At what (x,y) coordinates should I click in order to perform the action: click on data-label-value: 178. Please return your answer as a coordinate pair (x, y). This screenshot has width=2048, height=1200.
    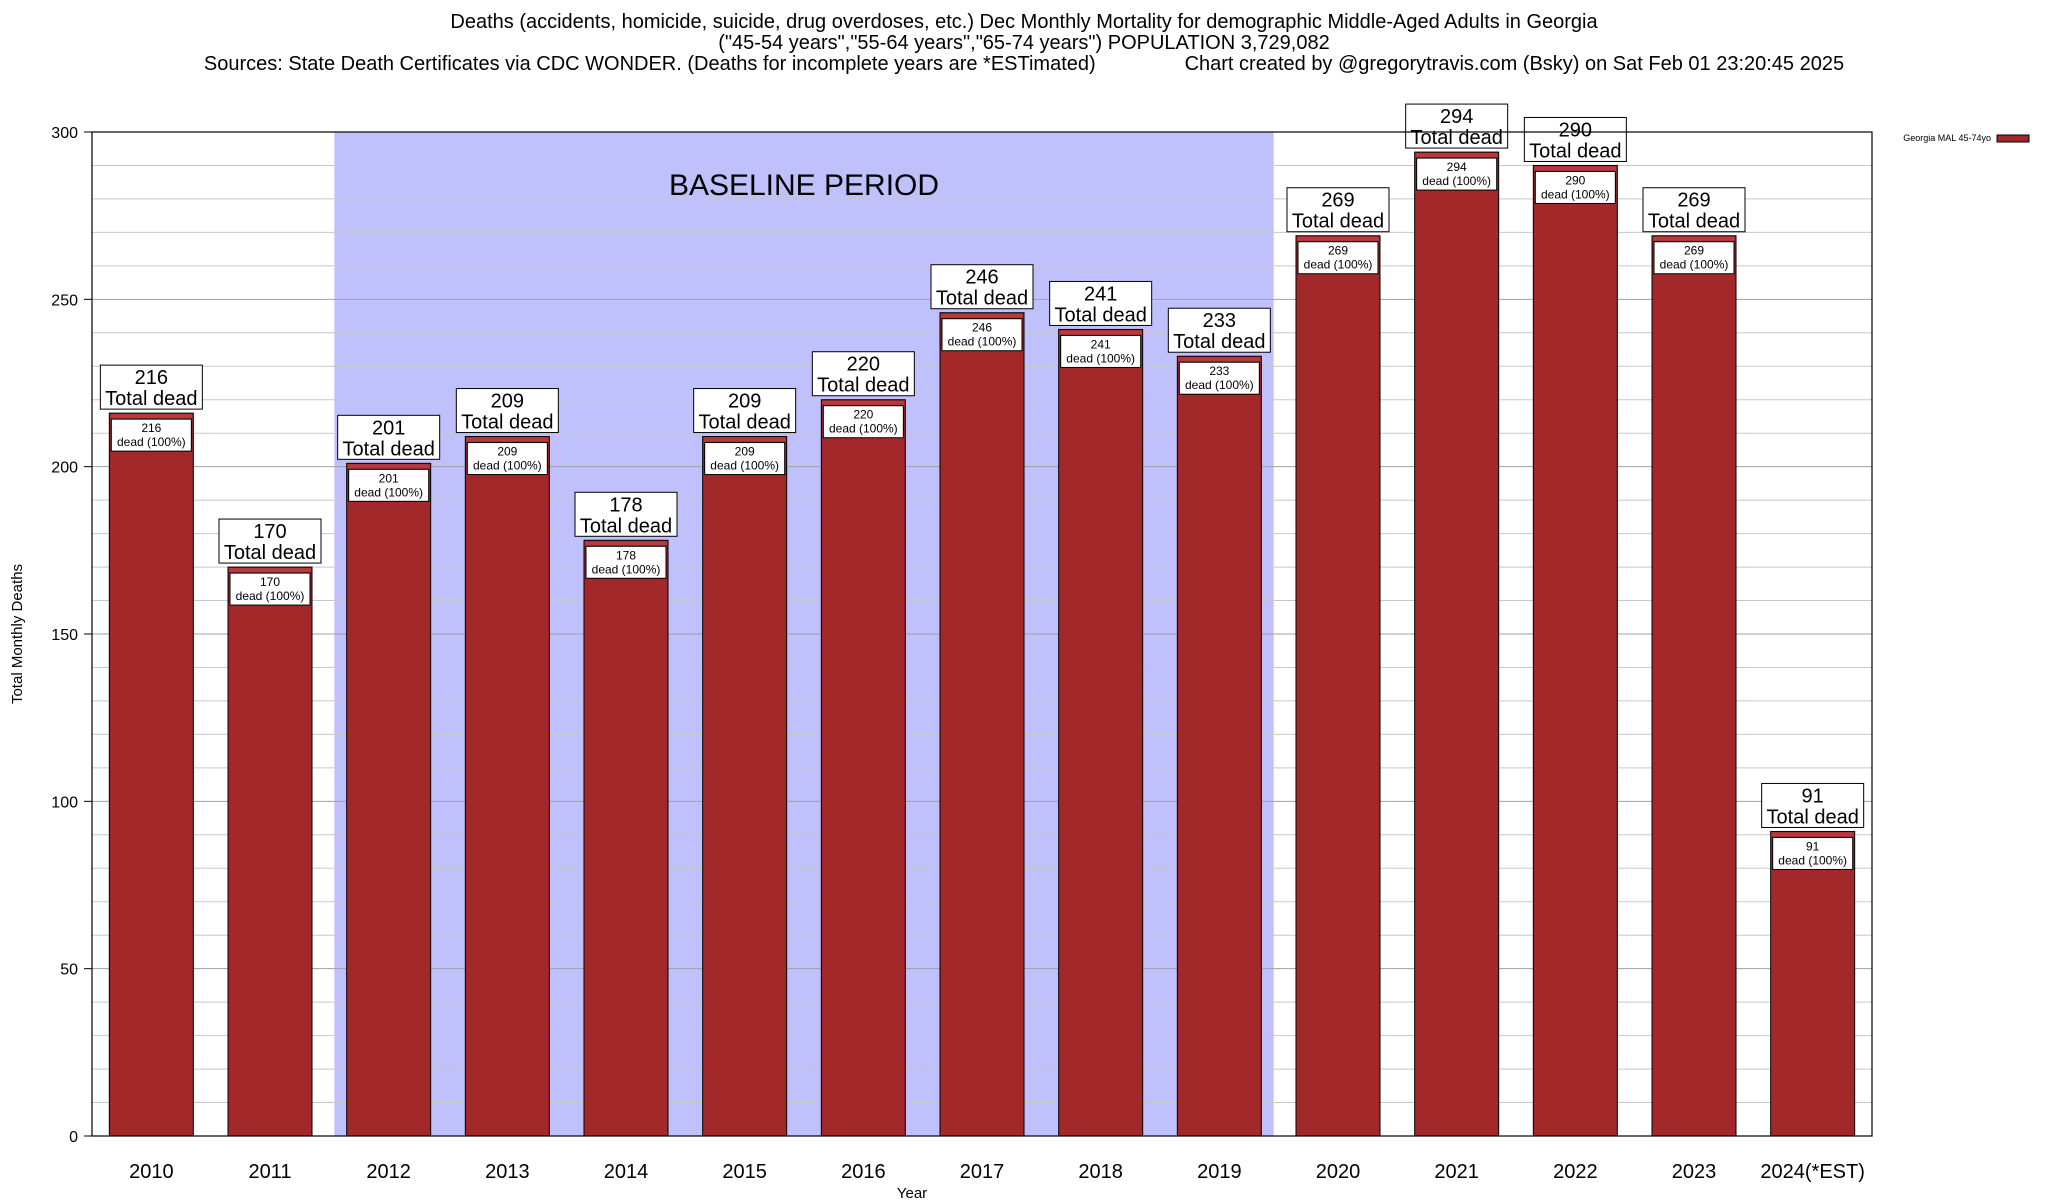
    Looking at the image, I should click on (625, 505).